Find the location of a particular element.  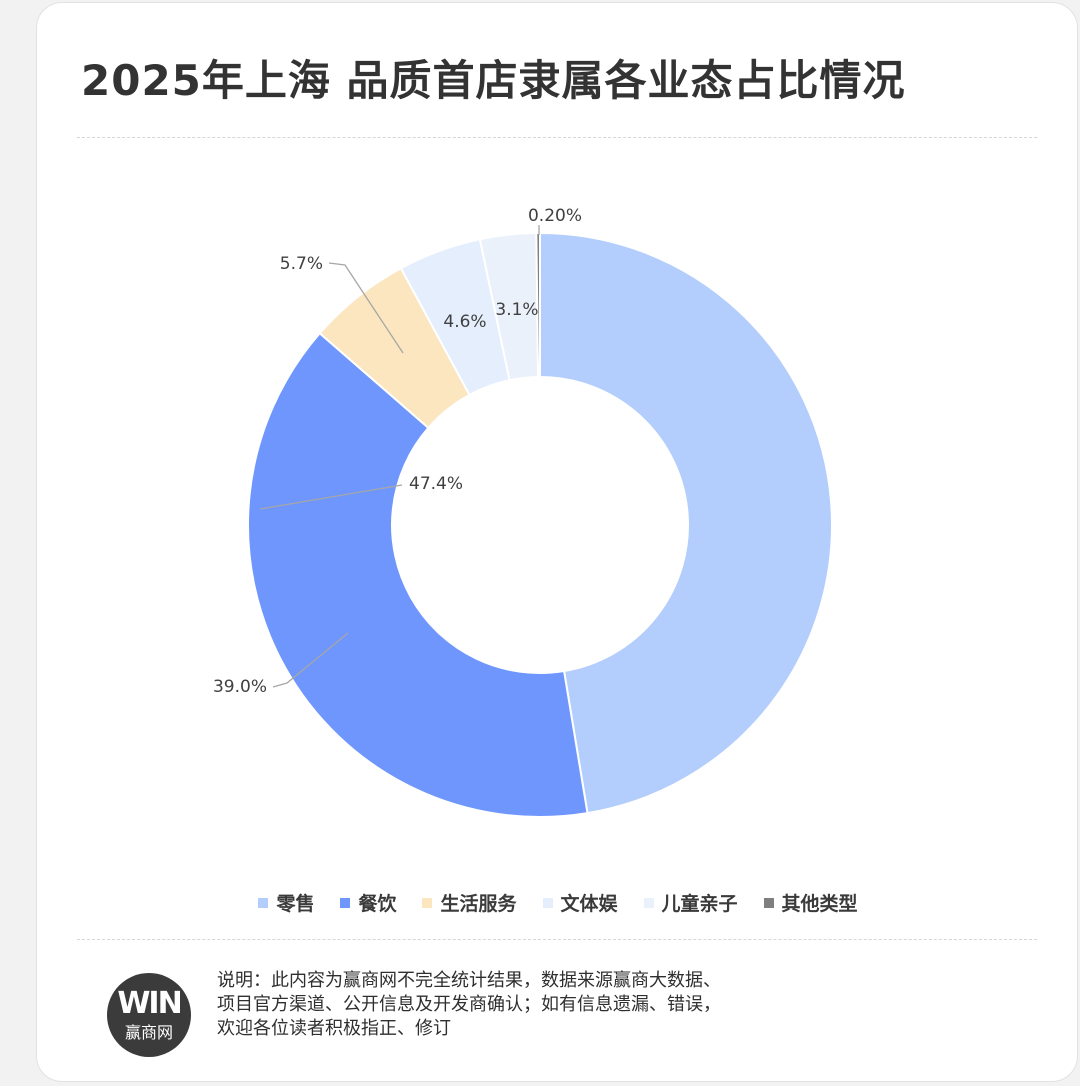

legend-label: 餐饮 is located at coordinates (377, 904).